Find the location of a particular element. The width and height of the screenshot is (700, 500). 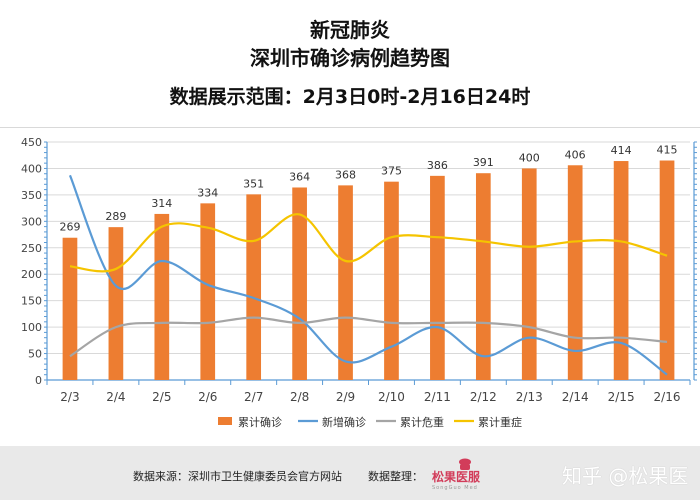

x-tick-label-2-5: 2/5 is located at coordinates (161, 397).